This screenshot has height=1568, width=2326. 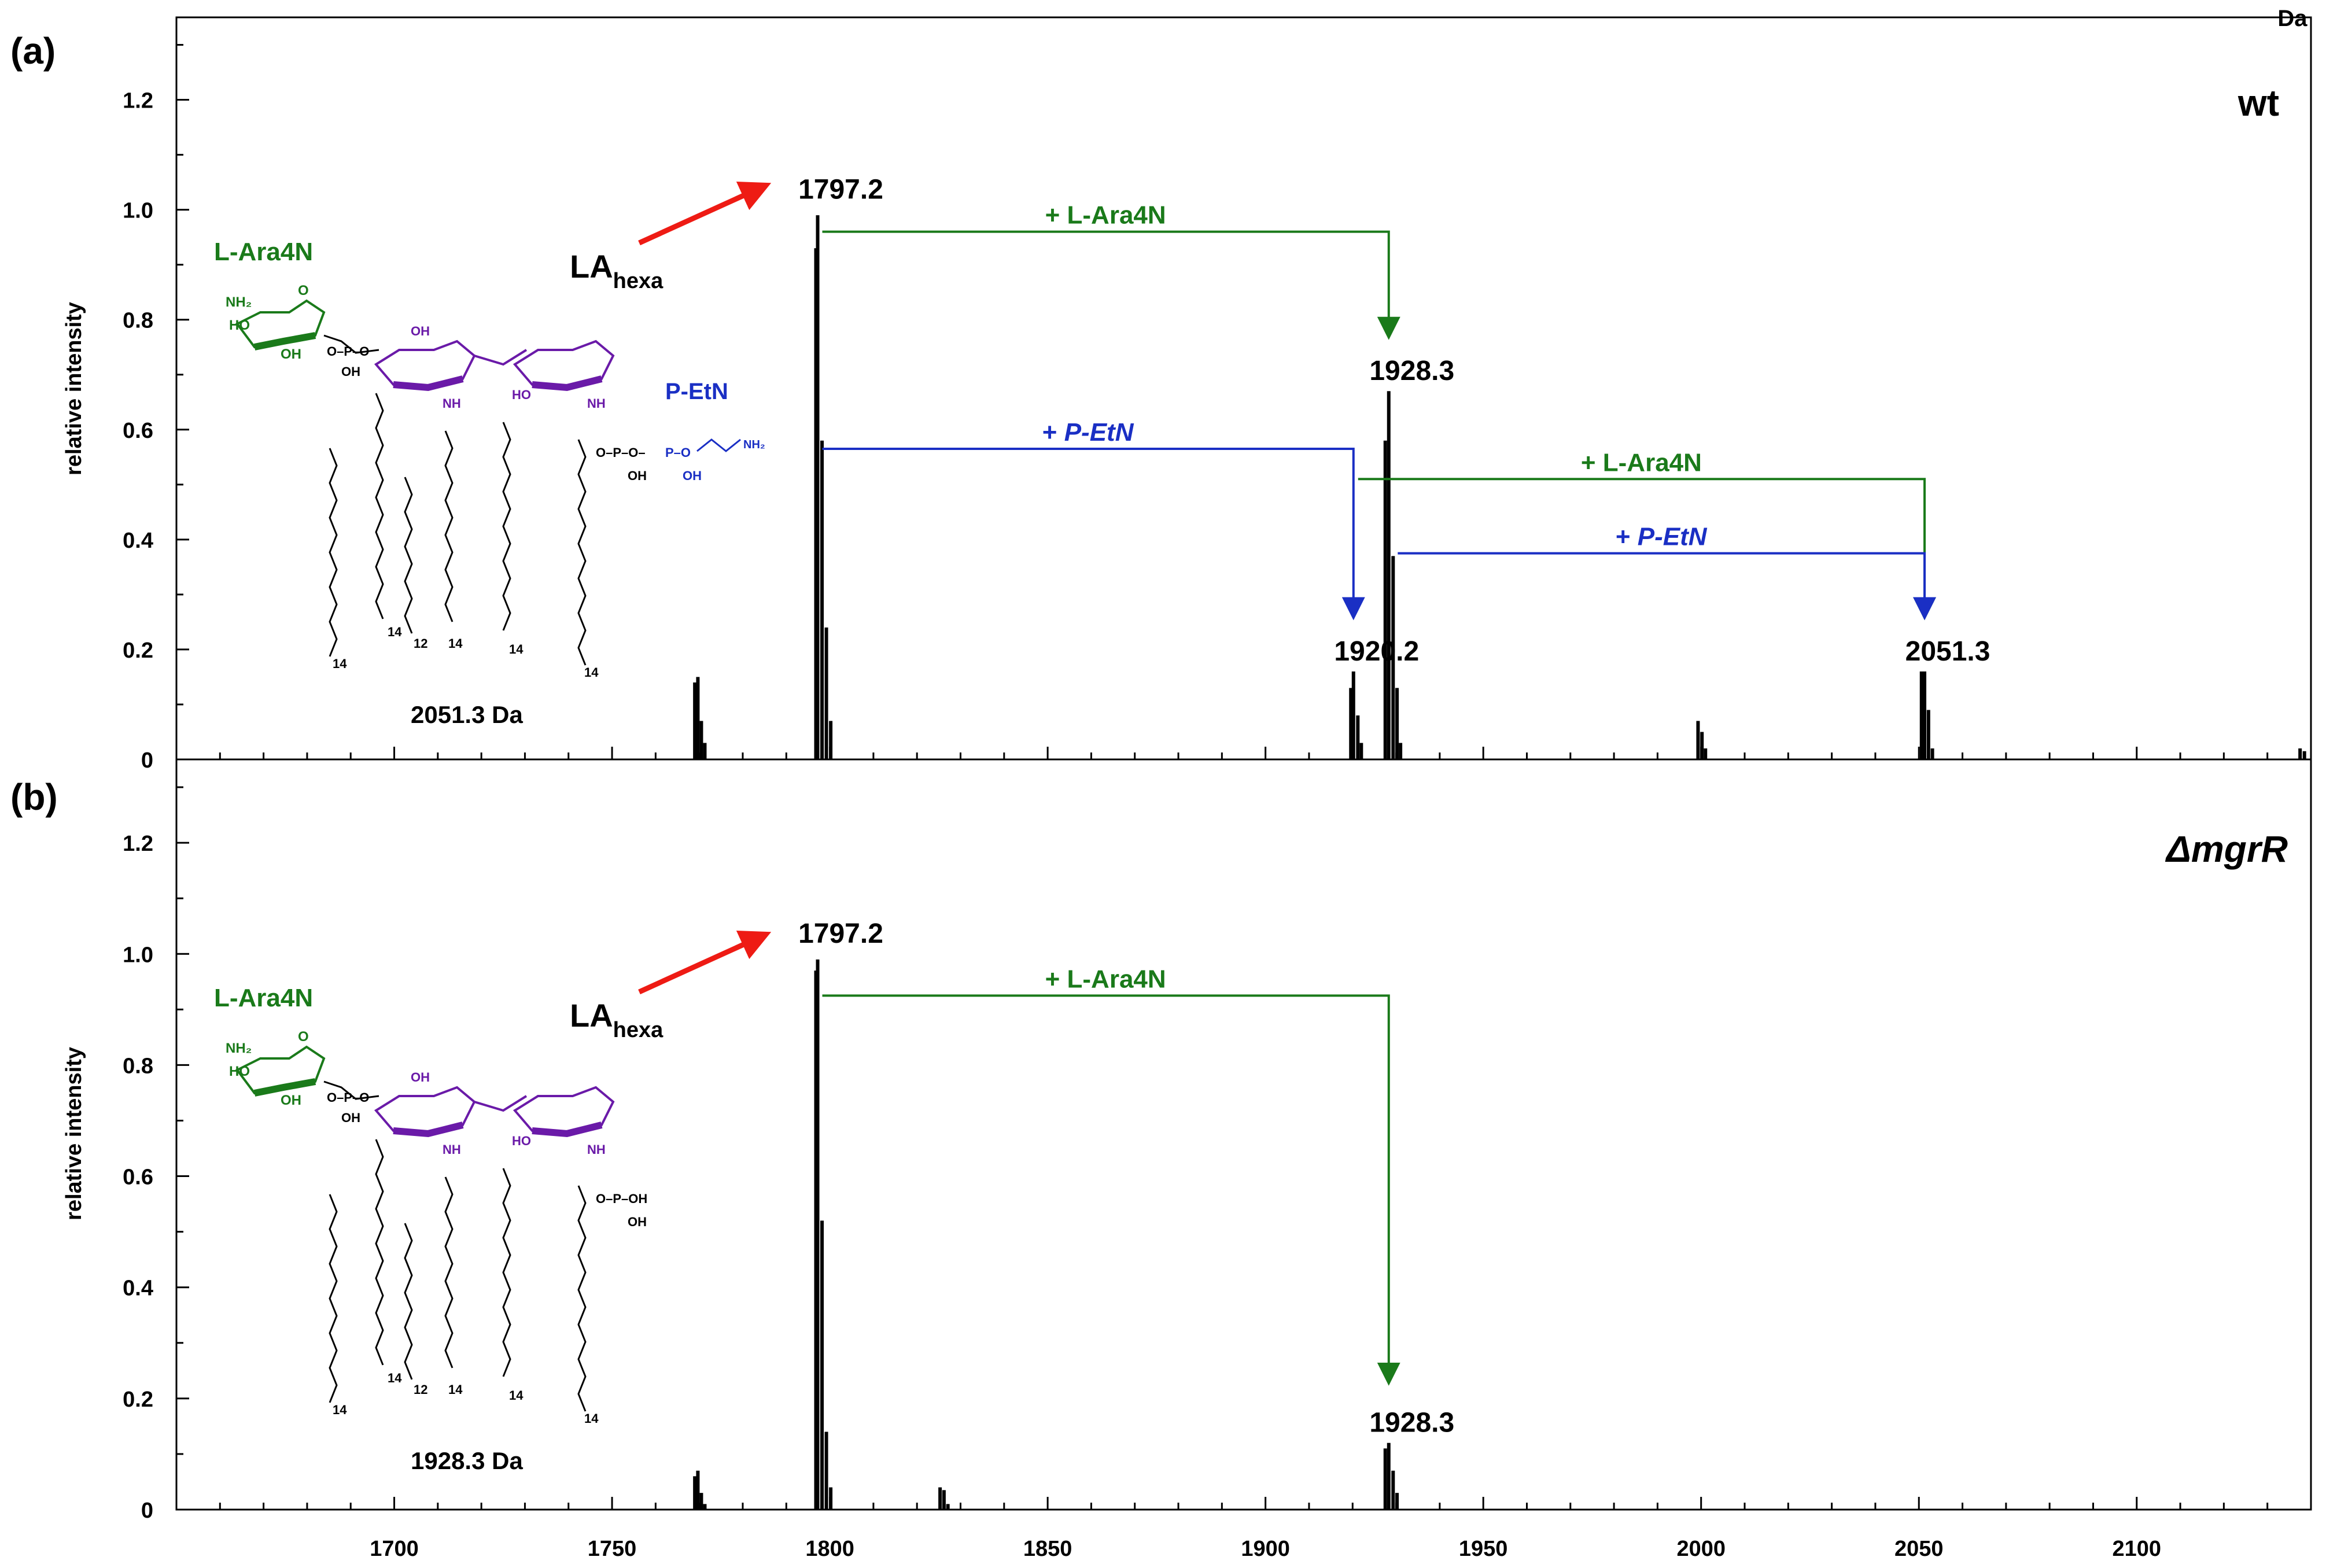 What do you see at coordinates (138, 844) in the screenshot?
I see `y-tick-label: 1.2` at bounding box center [138, 844].